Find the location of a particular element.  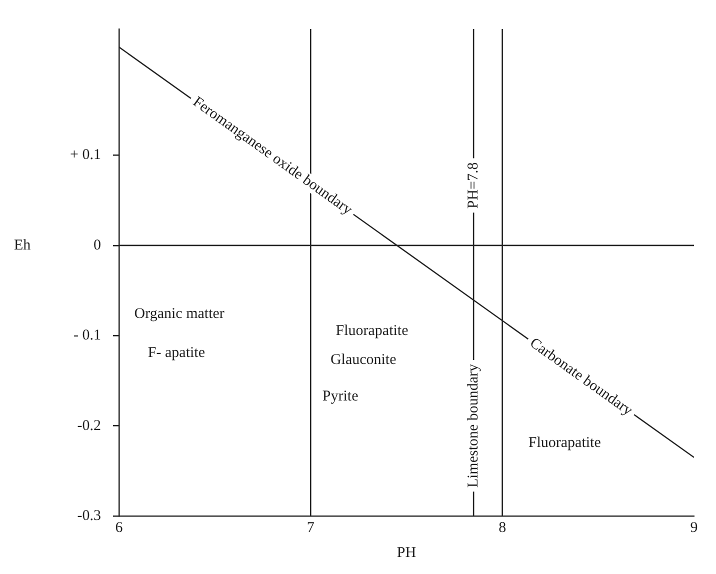

x-tick-label: 6 is located at coordinates (119, 528).